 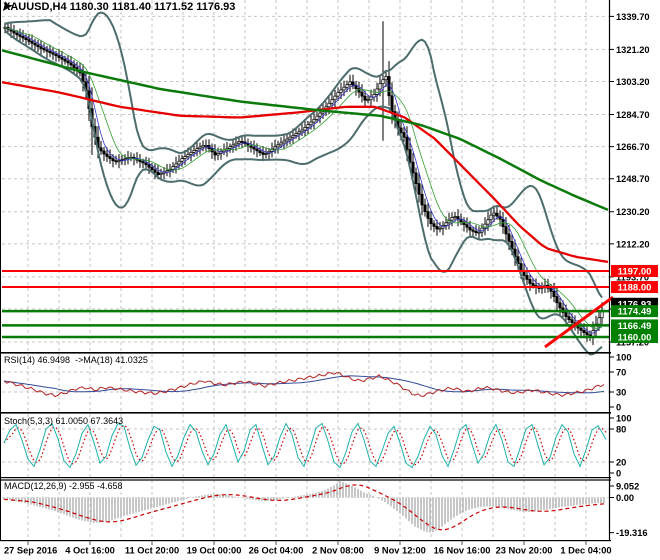 I want to click on svg-text: 1197.00, so click(x=635, y=272).